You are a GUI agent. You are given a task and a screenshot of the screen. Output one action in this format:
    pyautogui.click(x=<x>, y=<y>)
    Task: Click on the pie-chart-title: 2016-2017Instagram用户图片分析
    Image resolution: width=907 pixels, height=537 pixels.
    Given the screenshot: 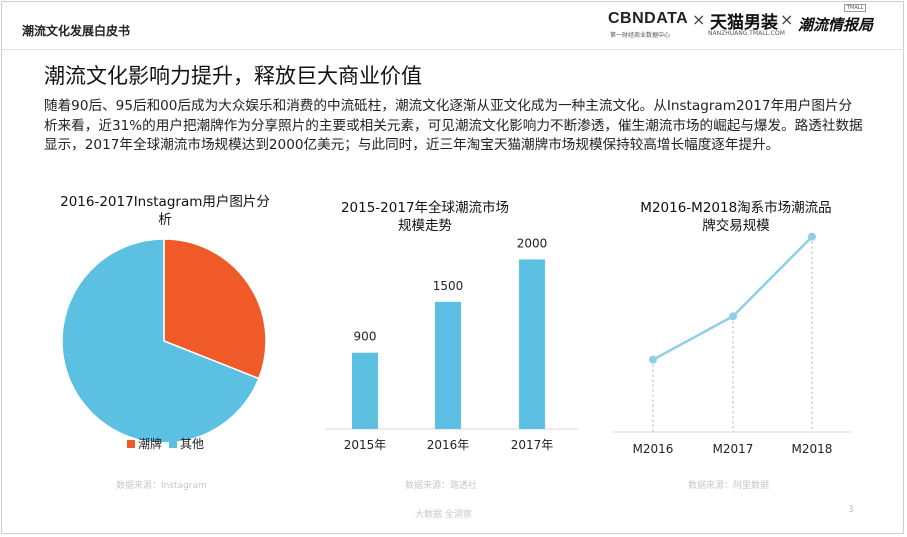 What is the action you would take?
    pyautogui.click(x=165, y=211)
    